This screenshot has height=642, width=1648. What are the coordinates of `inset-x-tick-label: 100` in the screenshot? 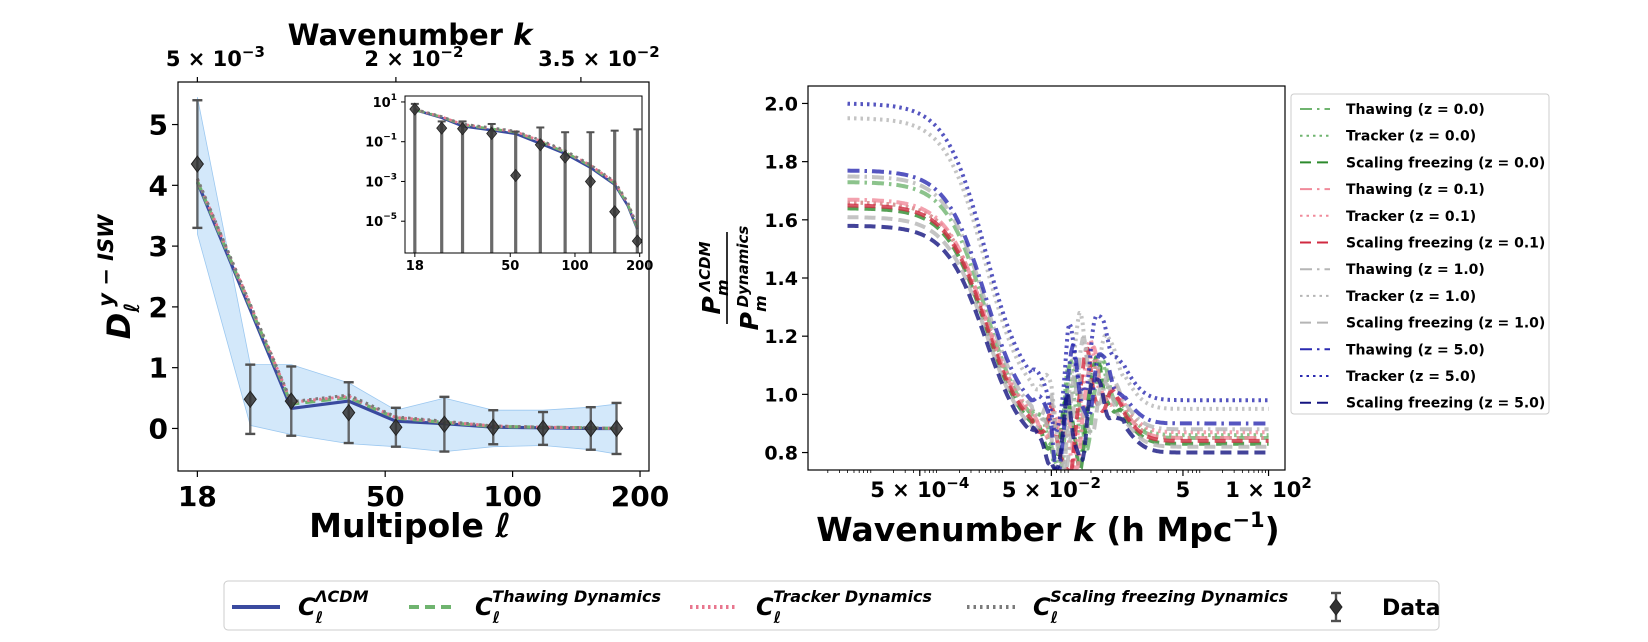 It's located at (574, 266).